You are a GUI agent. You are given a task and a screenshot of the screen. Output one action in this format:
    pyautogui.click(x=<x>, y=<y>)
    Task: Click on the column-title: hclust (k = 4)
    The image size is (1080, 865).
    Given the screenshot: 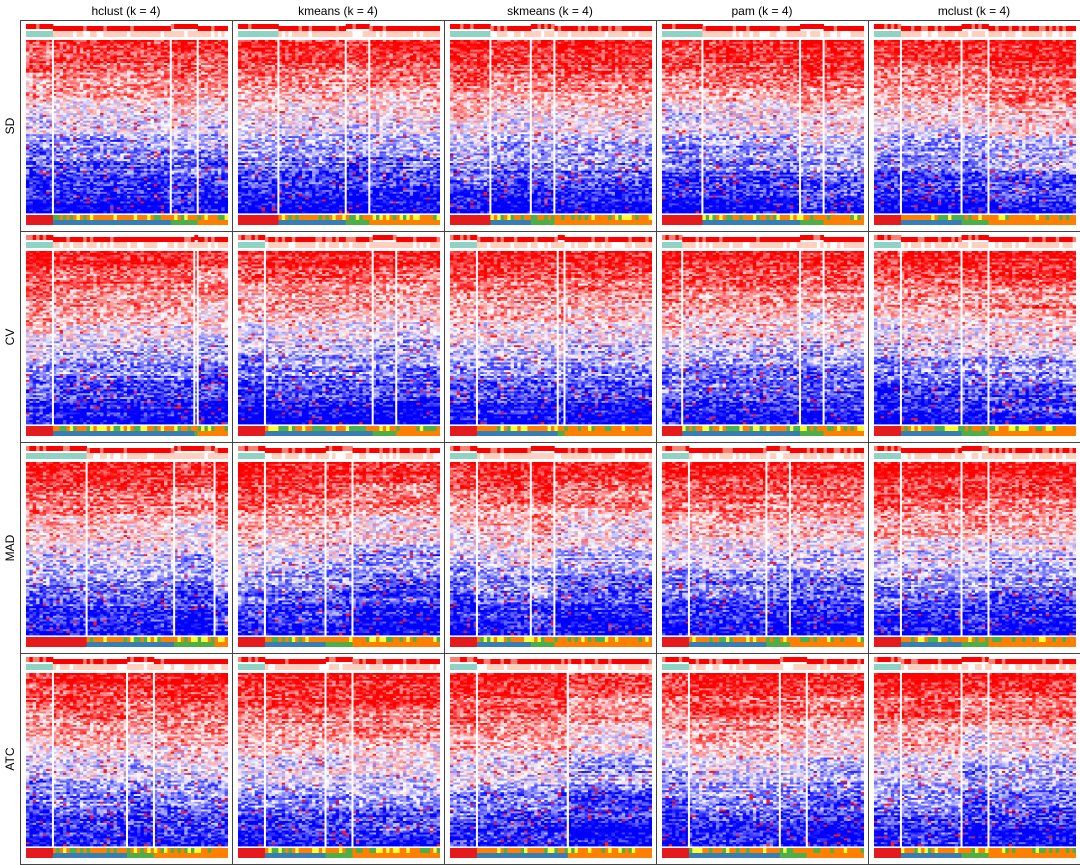 What is the action you would take?
    pyautogui.click(x=126, y=11)
    